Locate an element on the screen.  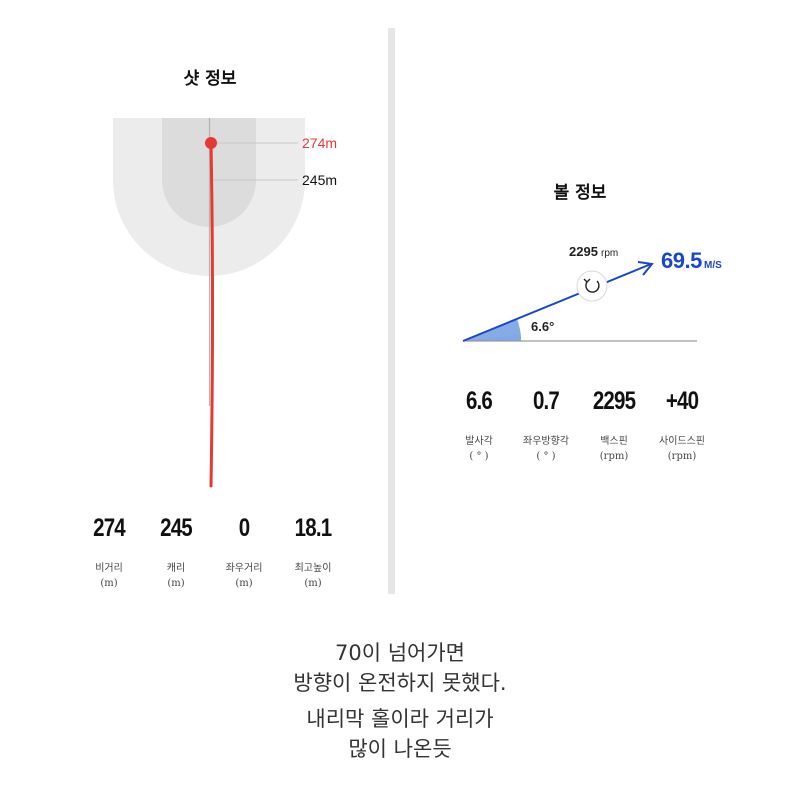
caption-line-1: 70이 넘어가면 is located at coordinates (400, 653).